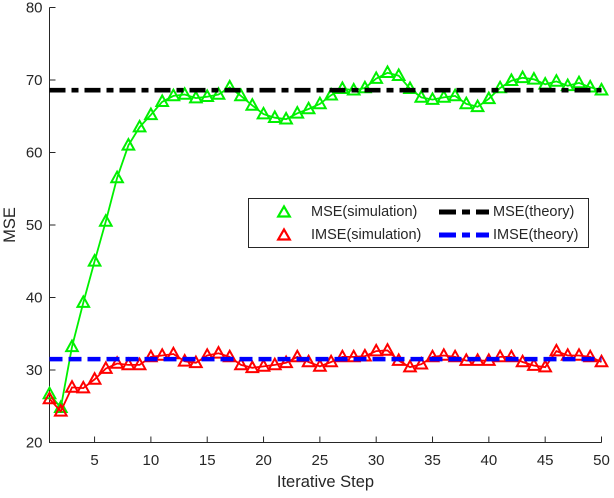  What do you see at coordinates (325, 379) in the screenshot?
I see `imse-simulation--markers` at bounding box center [325, 379].